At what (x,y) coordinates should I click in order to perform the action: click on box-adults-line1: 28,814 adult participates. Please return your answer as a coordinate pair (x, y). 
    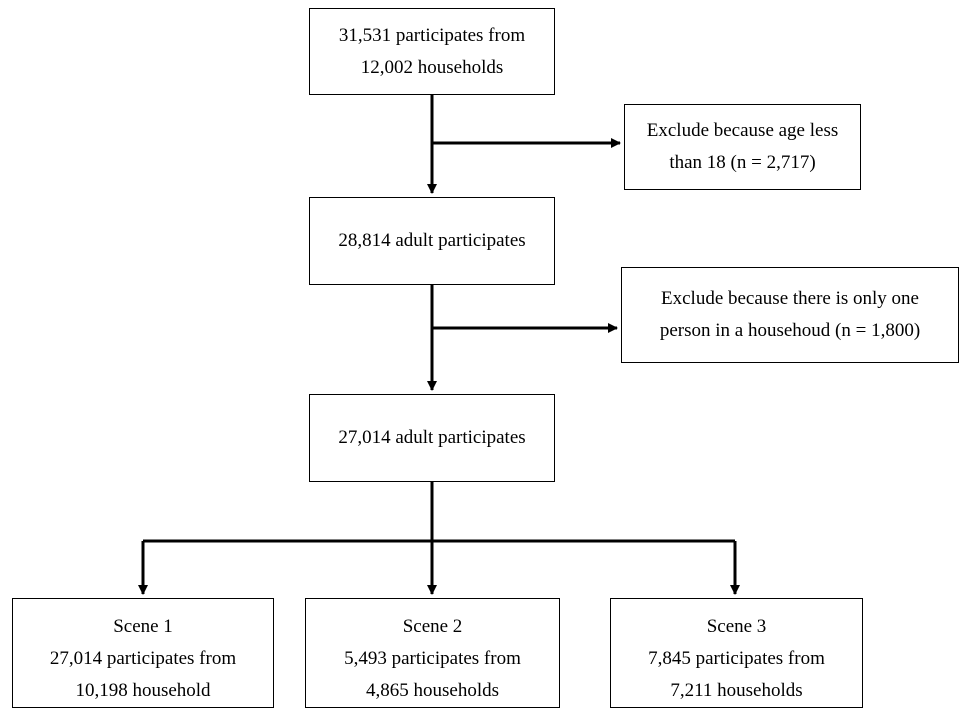
    Looking at the image, I should click on (432, 240).